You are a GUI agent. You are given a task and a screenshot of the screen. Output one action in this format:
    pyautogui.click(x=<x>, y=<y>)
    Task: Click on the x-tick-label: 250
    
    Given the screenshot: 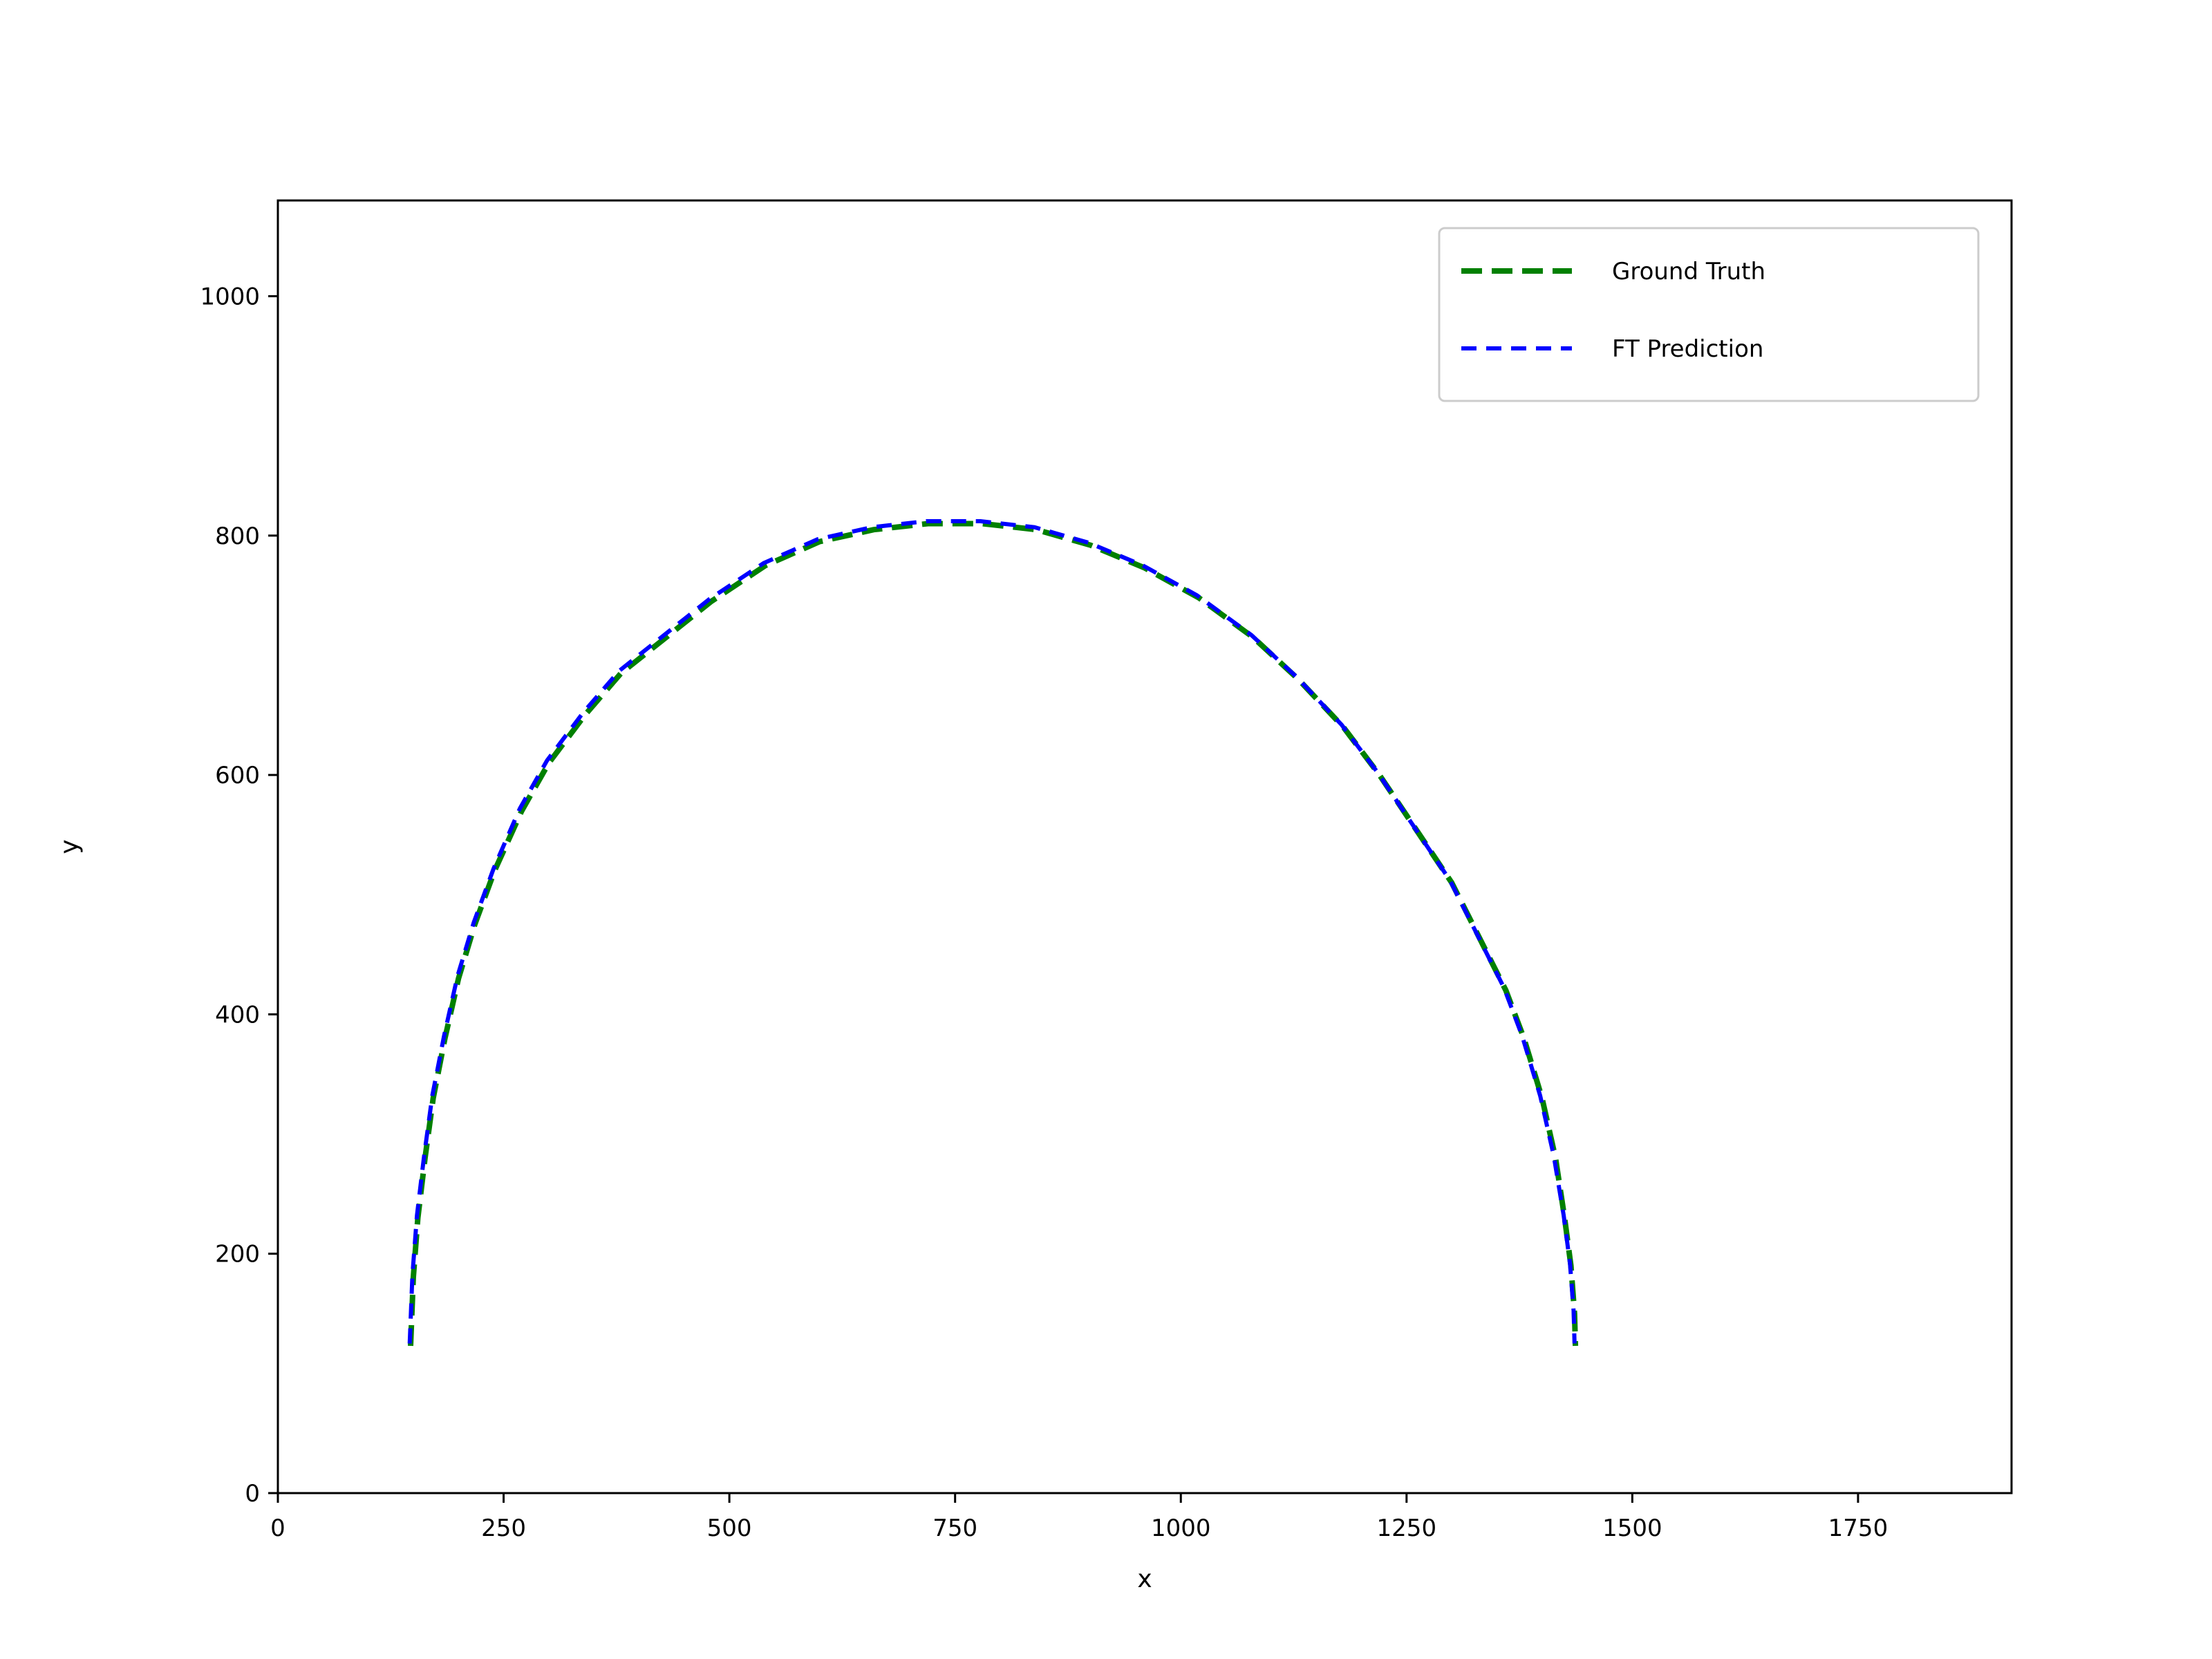 What is the action you would take?
    pyautogui.click(x=503, y=1529)
    